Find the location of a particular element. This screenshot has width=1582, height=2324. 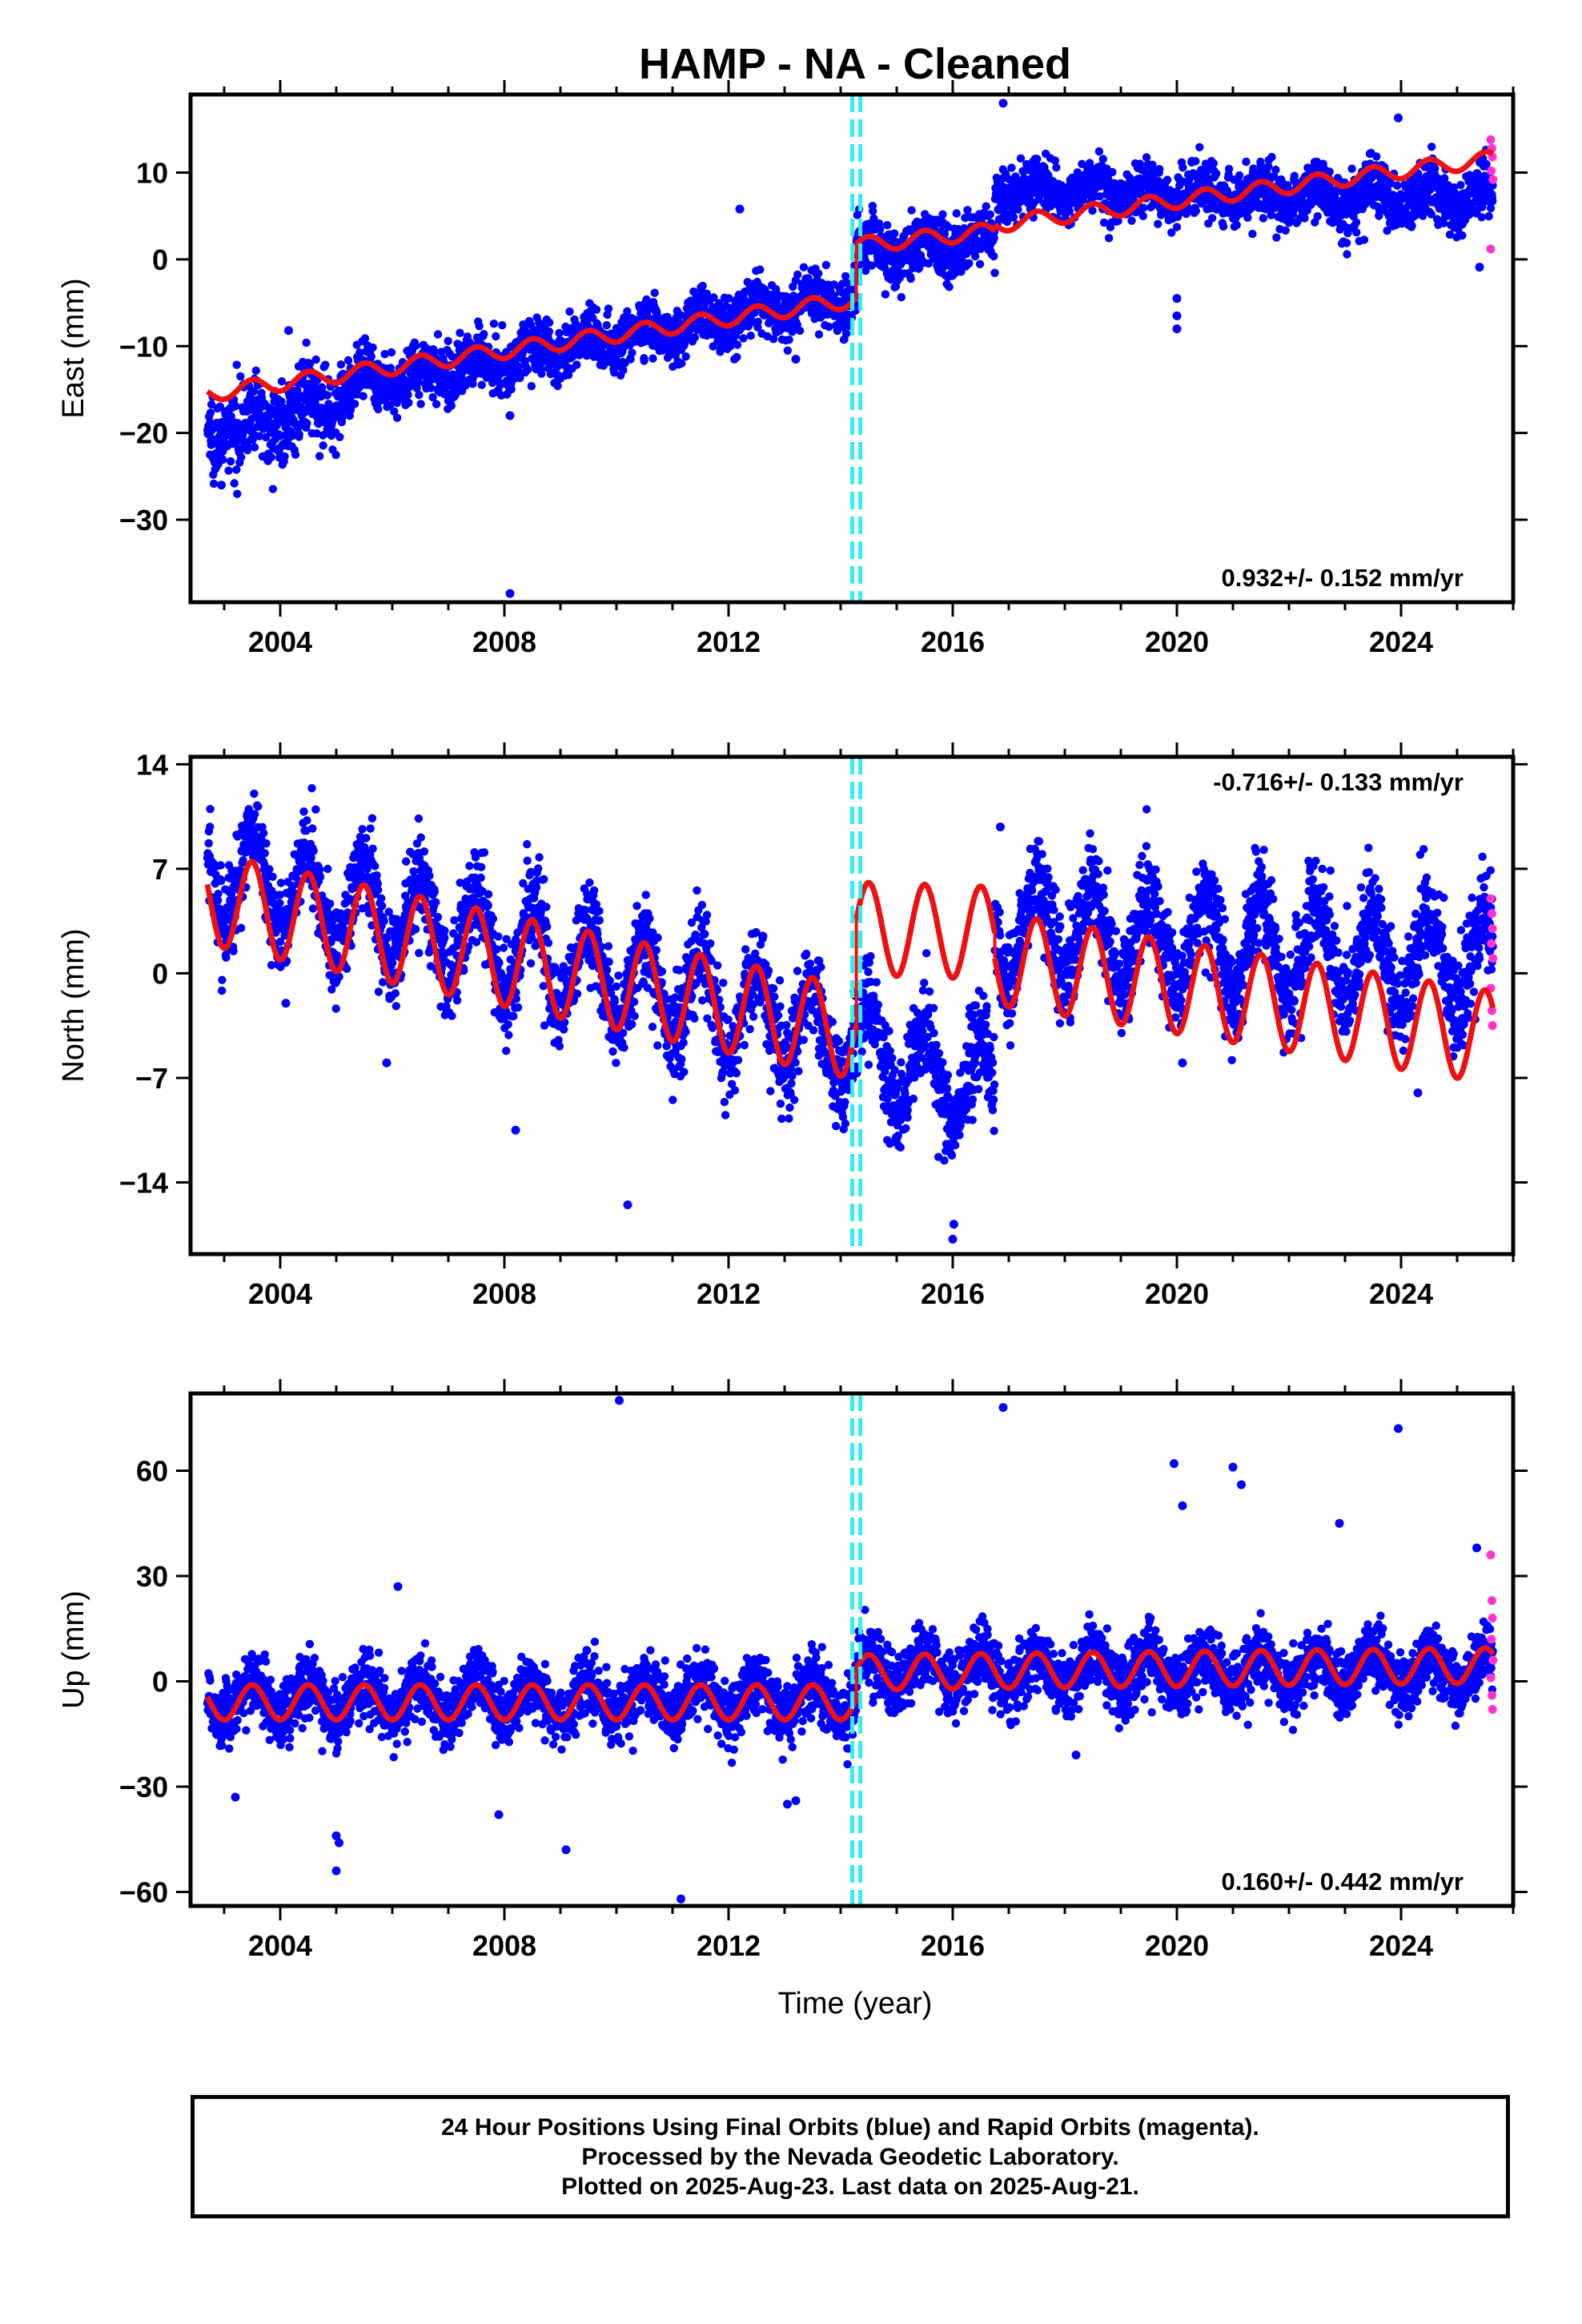

x-tick-label: 2020 is located at coordinates (1177, 641).